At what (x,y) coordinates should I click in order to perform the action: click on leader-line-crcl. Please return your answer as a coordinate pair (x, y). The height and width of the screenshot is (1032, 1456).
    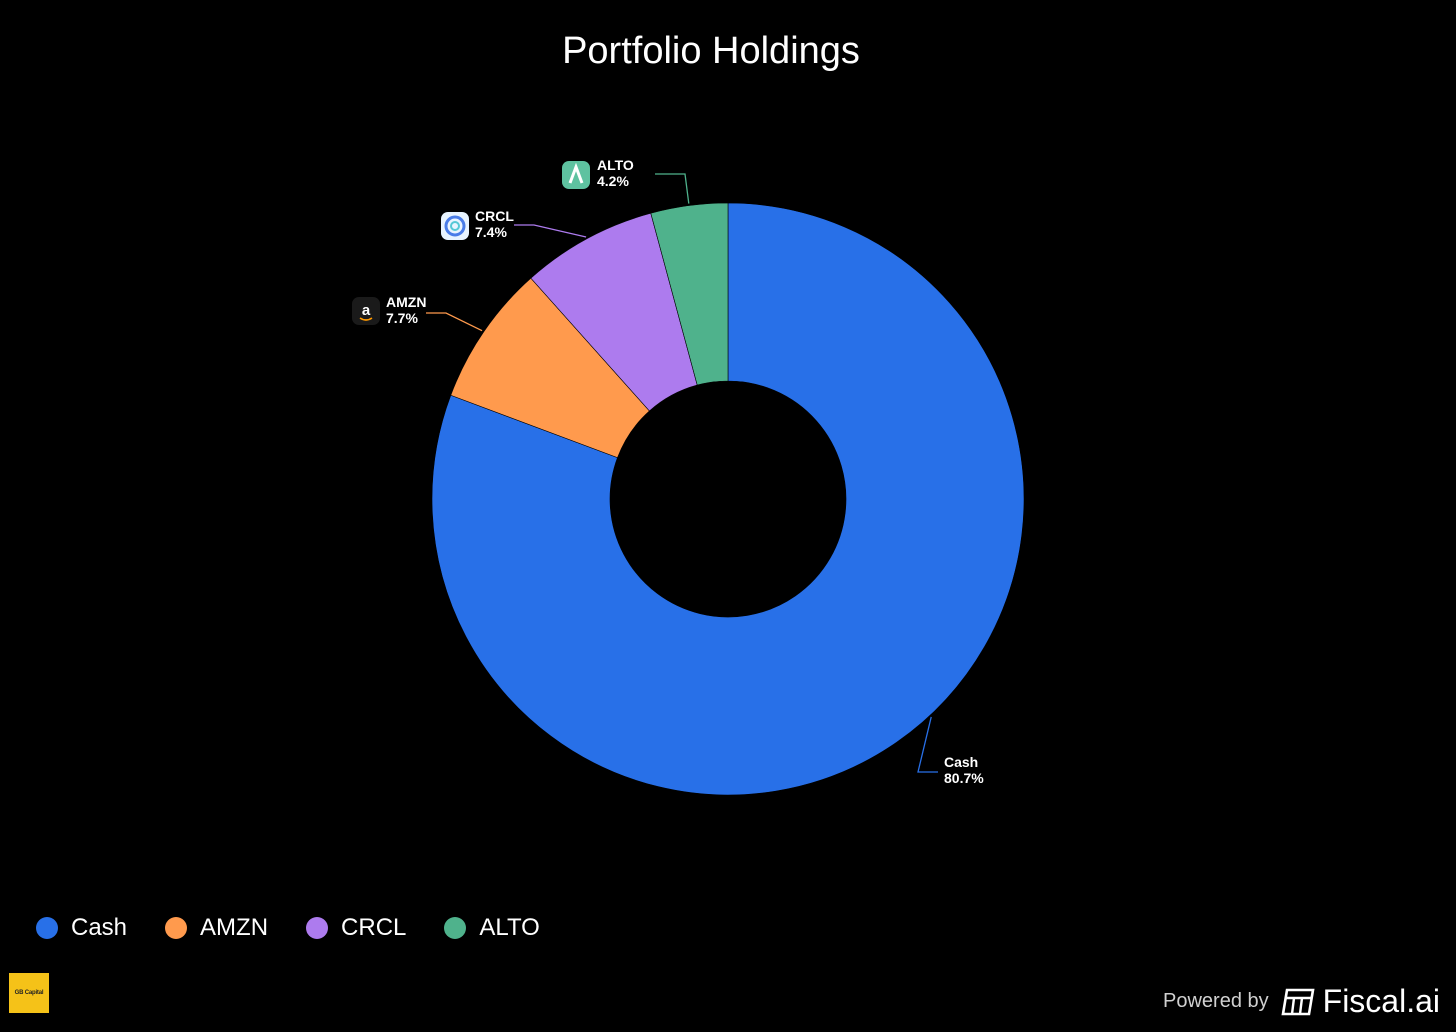
    Looking at the image, I should click on (550, 231).